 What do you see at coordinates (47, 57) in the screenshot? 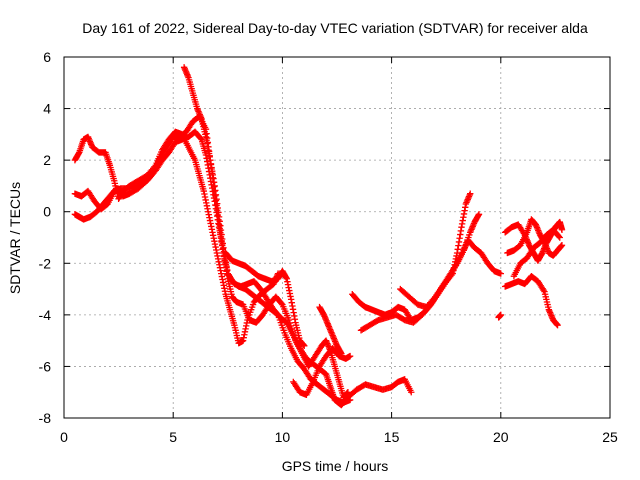
I see `y-tick-label: 6` at bounding box center [47, 57].